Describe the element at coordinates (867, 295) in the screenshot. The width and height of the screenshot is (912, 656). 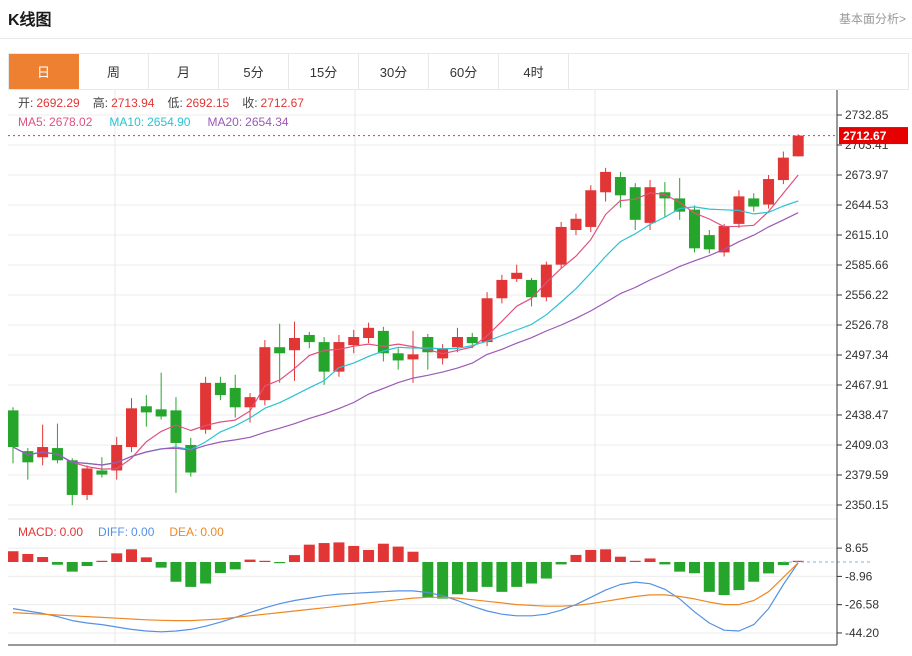
I see `price-tick-label: 2556.22` at that location.